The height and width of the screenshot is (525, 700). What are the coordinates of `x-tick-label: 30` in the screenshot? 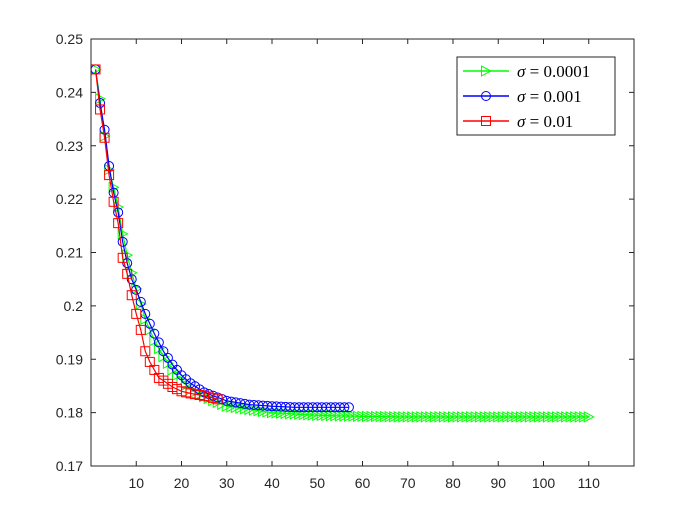 It's located at (227, 483).